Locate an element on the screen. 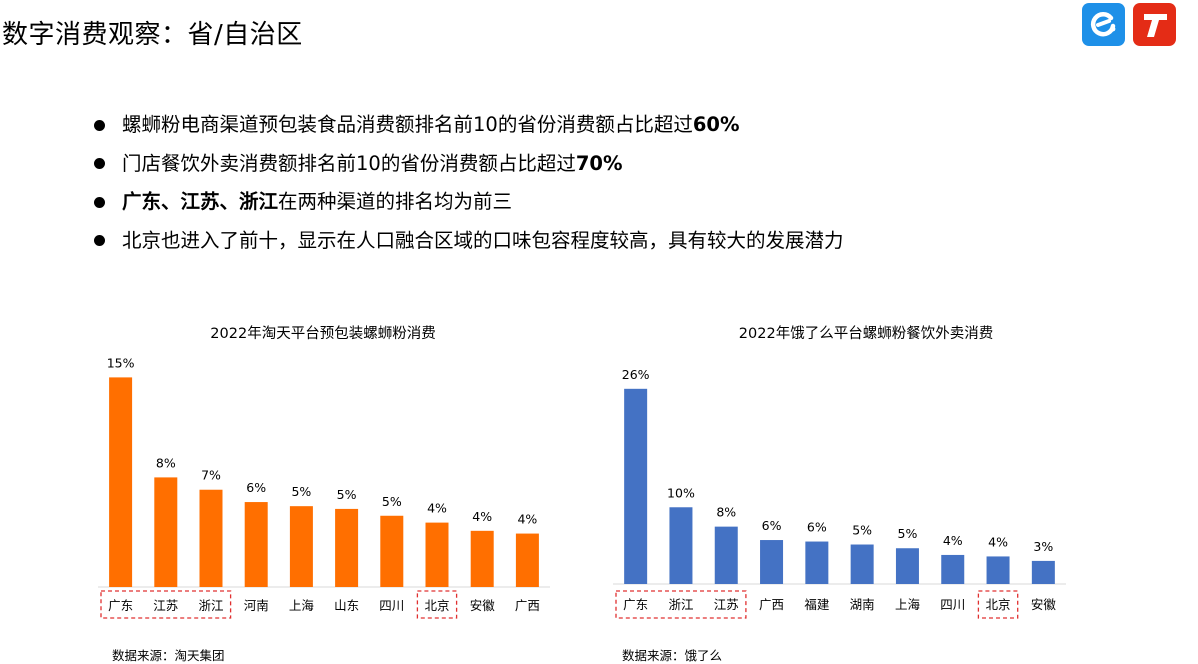 This screenshot has width=1198, height=664. tmall-logo-icon is located at coordinates (1154, 24).